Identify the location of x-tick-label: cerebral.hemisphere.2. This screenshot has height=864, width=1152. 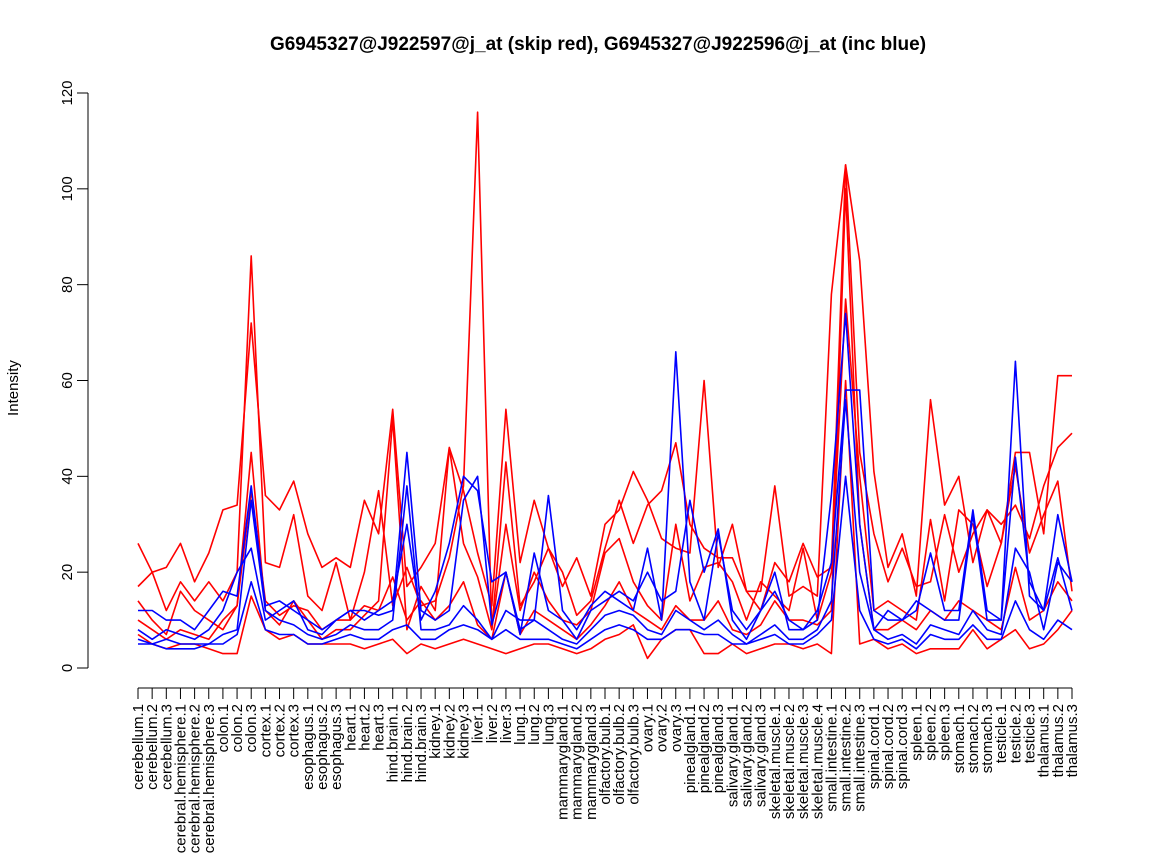
(195, 778).